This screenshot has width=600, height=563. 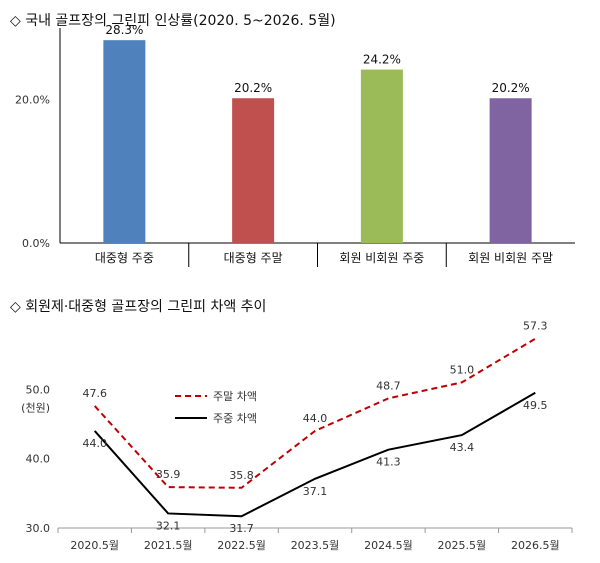 What do you see at coordinates (94, 393) in the screenshot?
I see `line-data-label: 47.6` at bounding box center [94, 393].